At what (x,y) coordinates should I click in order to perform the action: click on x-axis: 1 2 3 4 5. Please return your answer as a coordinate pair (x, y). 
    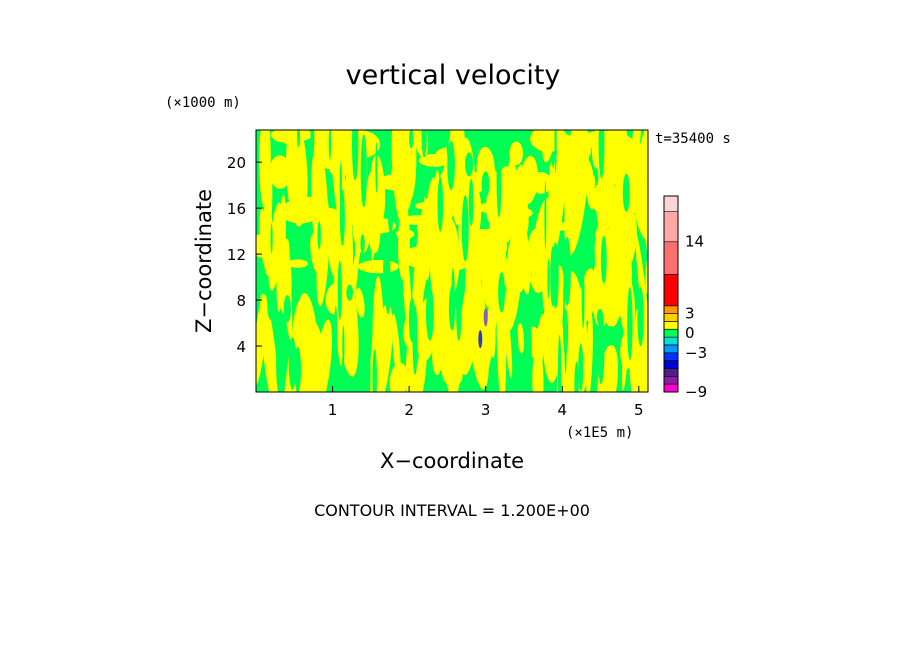
    Looking at the image, I should click on (486, 402).